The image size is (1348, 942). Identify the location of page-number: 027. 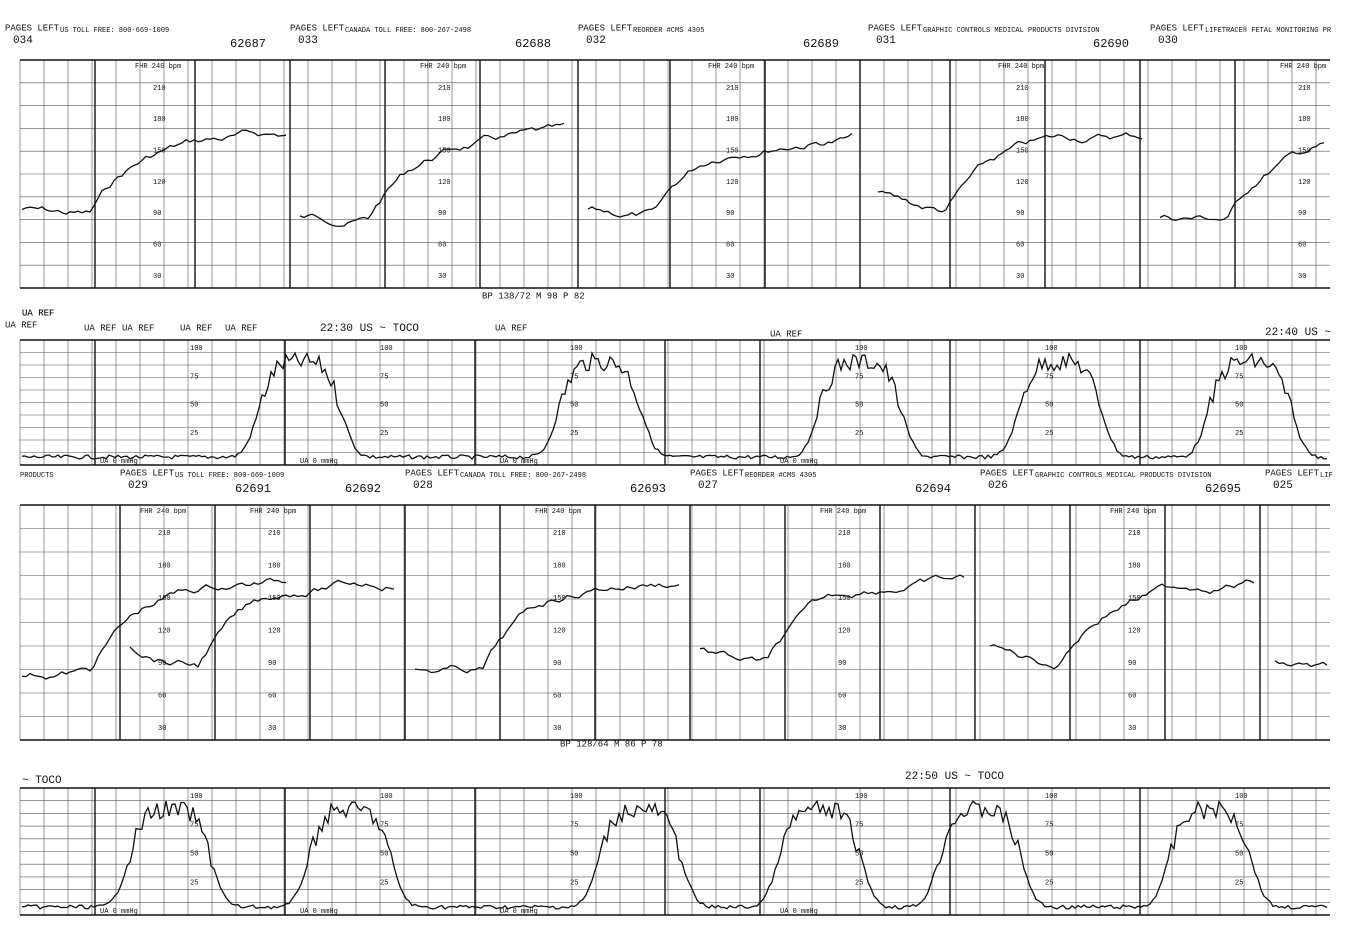
(708, 486).